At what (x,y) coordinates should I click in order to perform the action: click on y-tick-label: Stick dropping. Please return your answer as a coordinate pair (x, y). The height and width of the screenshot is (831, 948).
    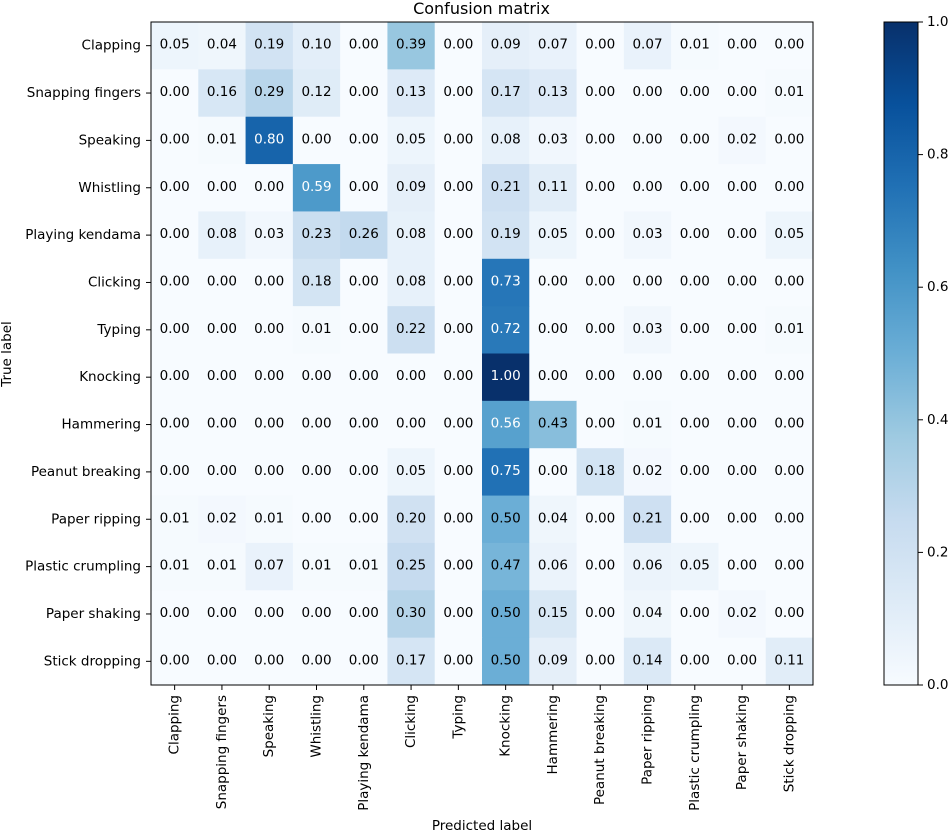
    Looking at the image, I should click on (92, 661).